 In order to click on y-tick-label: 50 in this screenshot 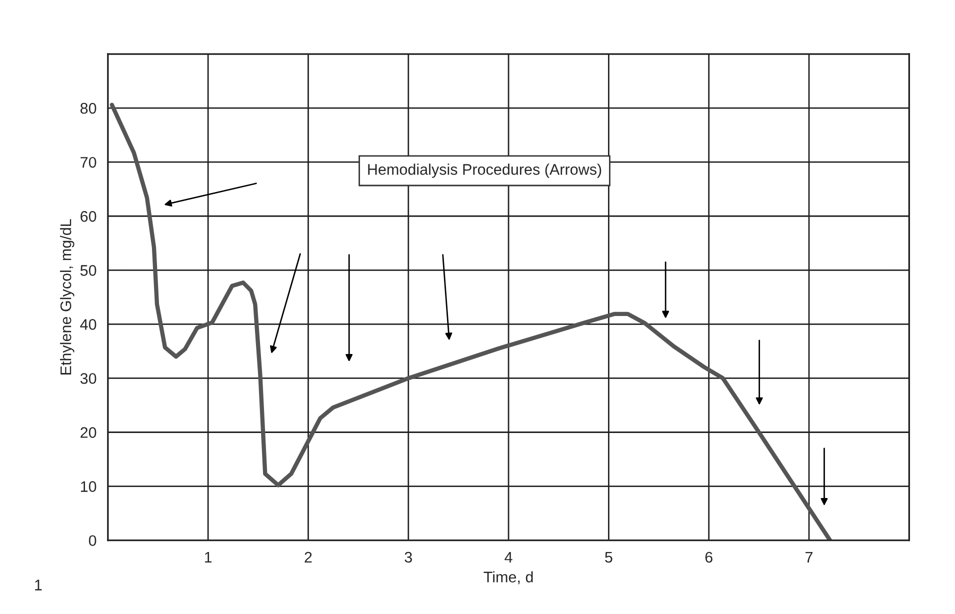, I will do `click(88, 270)`.